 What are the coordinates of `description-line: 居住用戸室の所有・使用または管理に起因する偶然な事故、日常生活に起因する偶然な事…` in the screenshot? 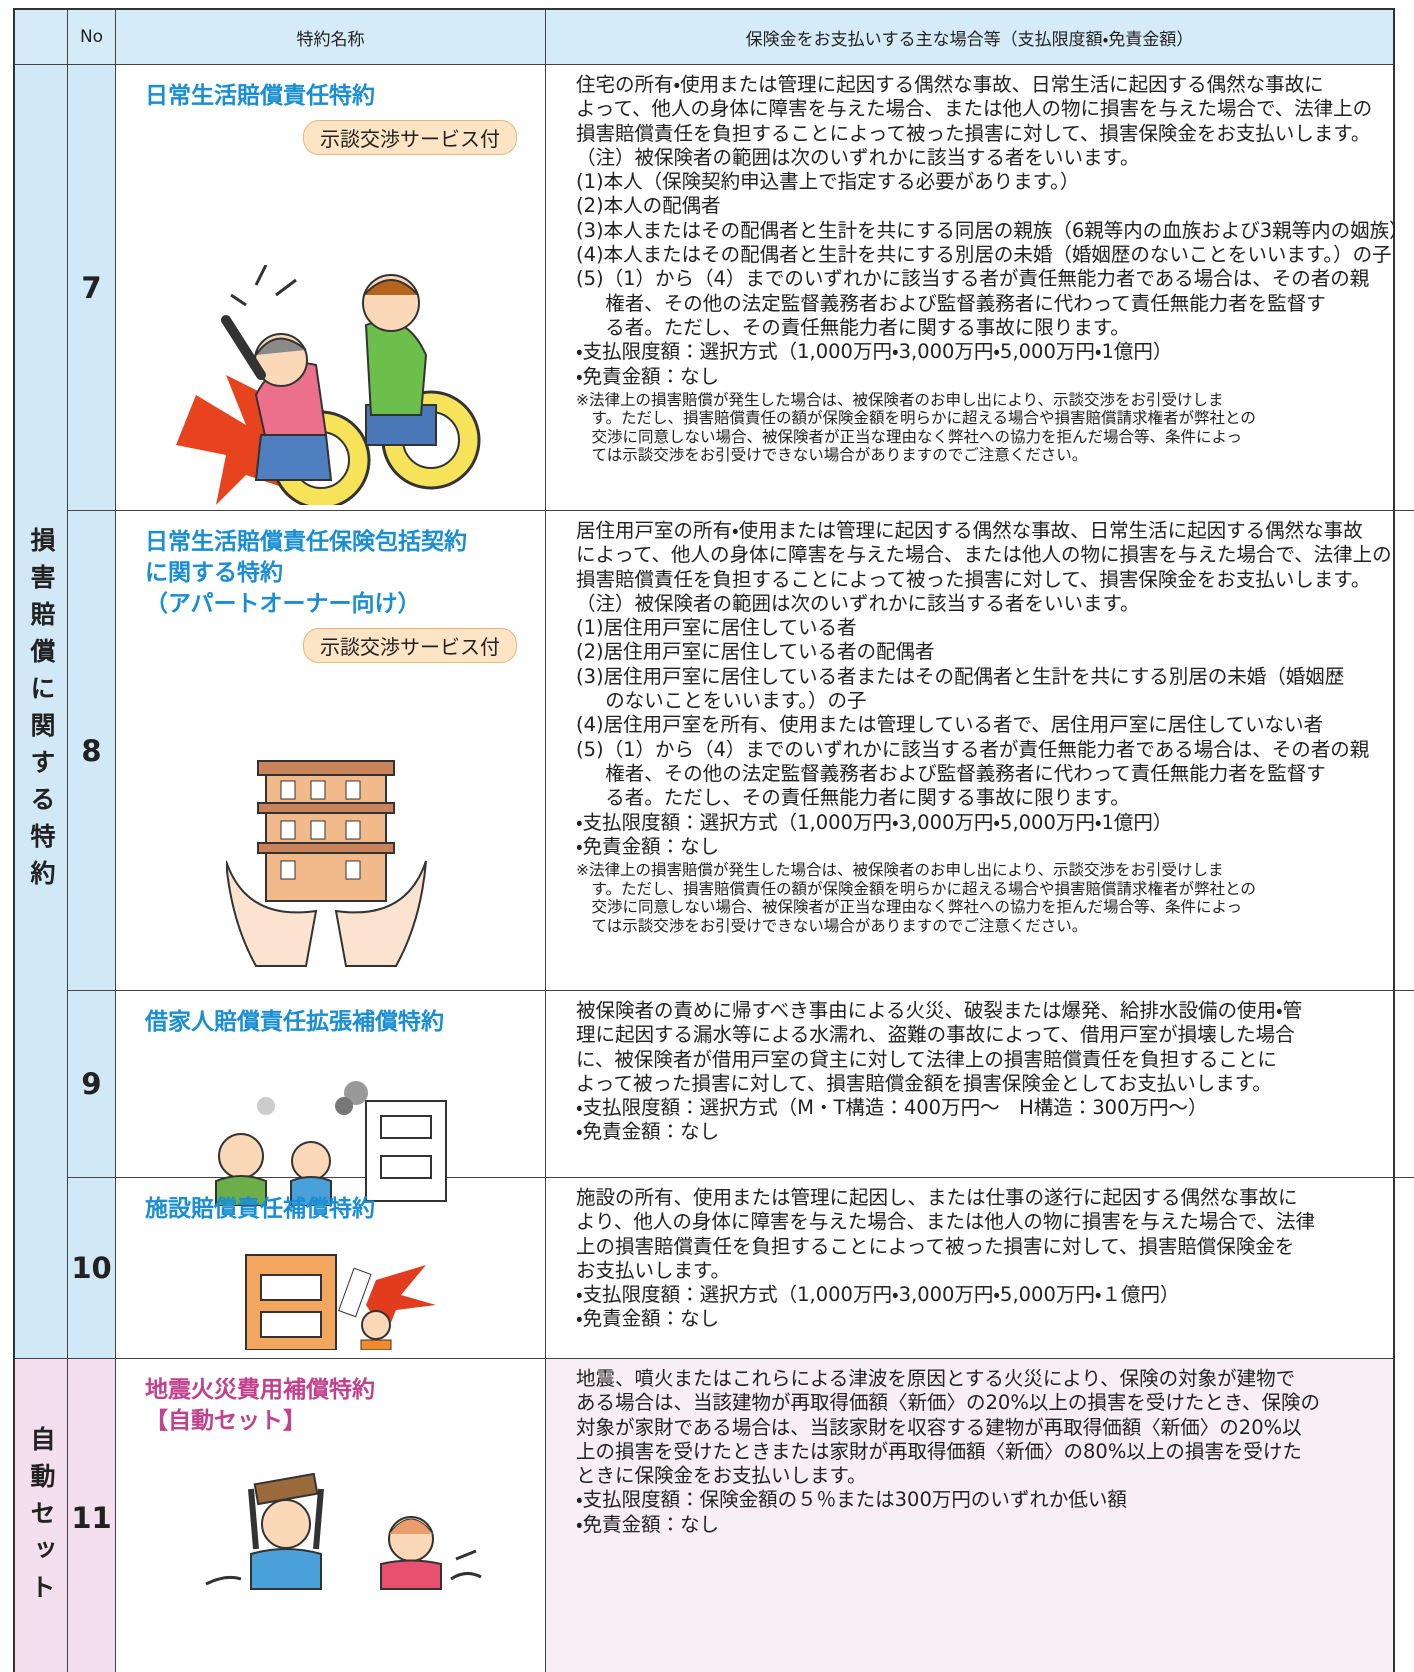 It's located at (969, 530).